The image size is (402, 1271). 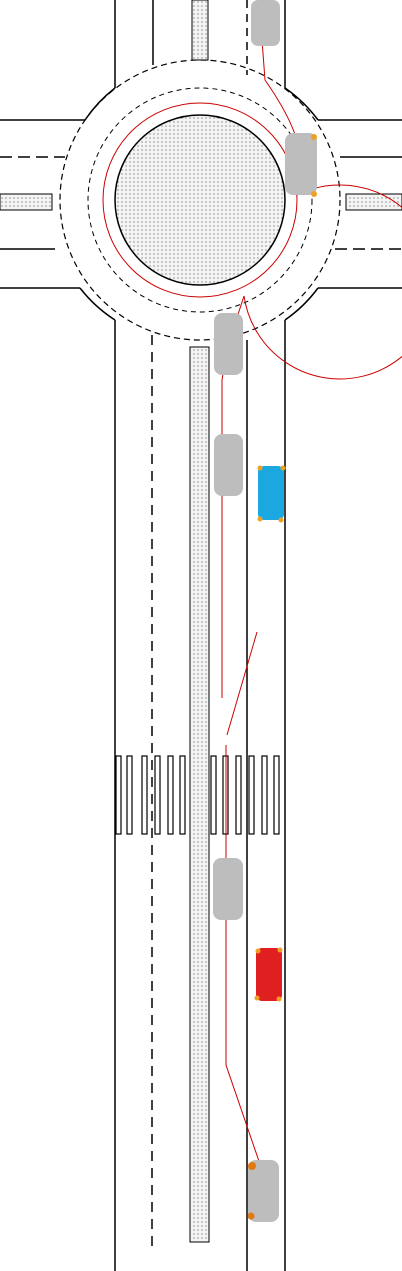 What do you see at coordinates (373, 202) in the screenshot?
I see `right-median` at bounding box center [373, 202].